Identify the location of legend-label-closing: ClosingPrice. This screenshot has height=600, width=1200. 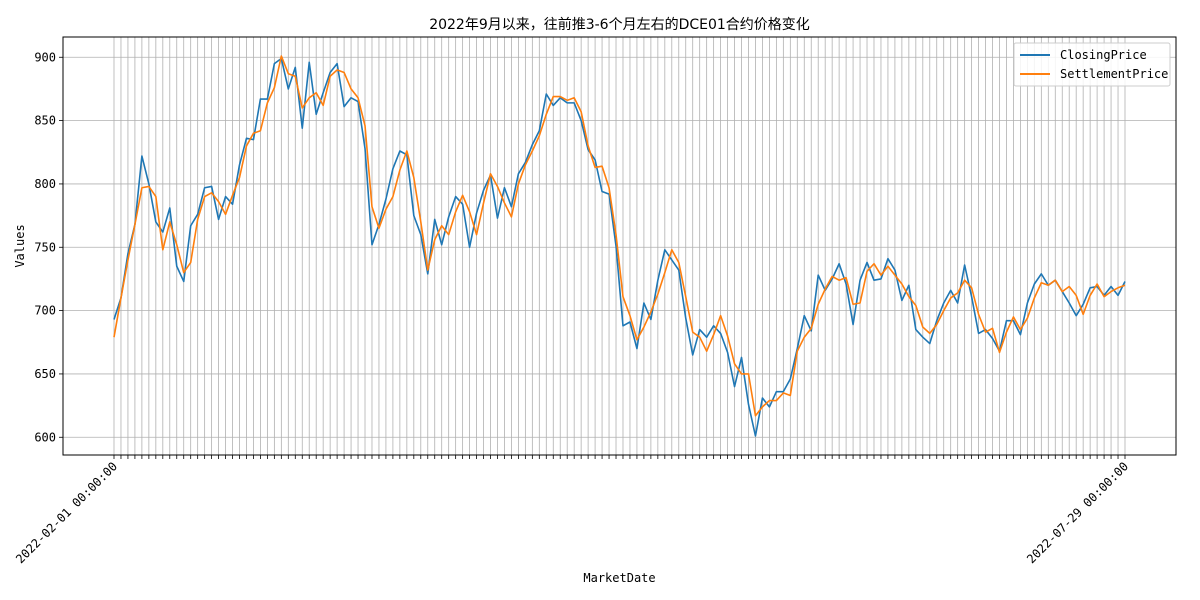
(1103, 55).